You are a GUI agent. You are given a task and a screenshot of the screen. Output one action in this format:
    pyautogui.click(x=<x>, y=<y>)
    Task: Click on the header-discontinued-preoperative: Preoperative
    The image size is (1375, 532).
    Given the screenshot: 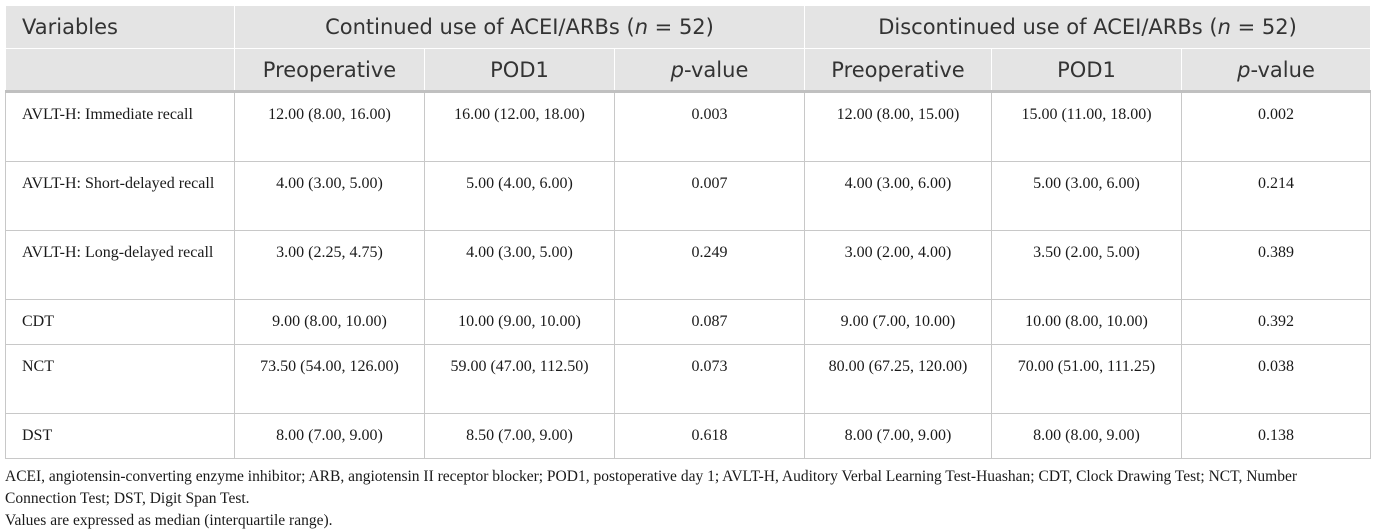 What is the action you would take?
    pyautogui.click(x=898, y=70)
    